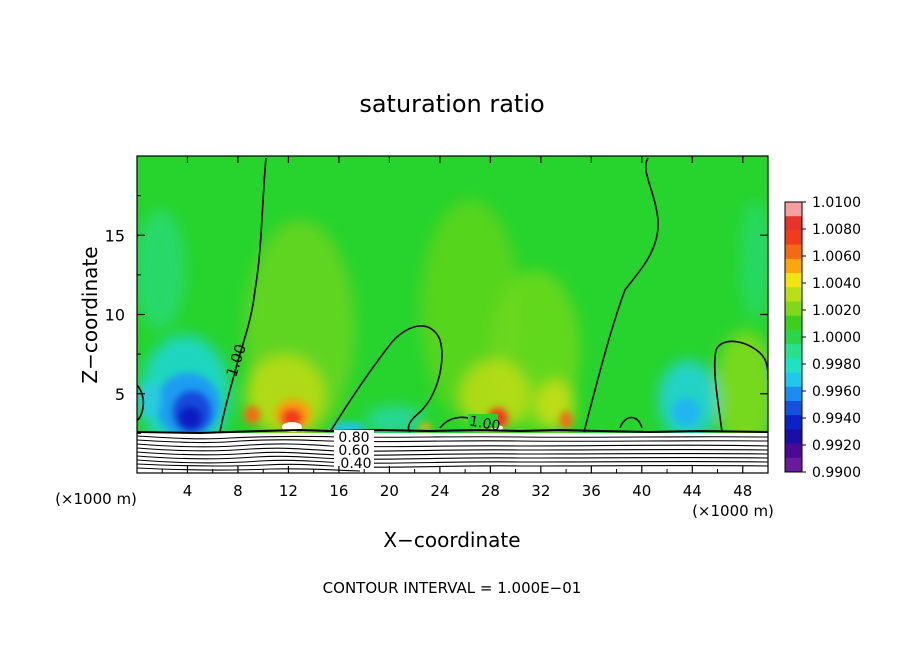 This screenshot has width=904, height=654. I want to click on colorbar-label: 0.9960, so click(836, 392).